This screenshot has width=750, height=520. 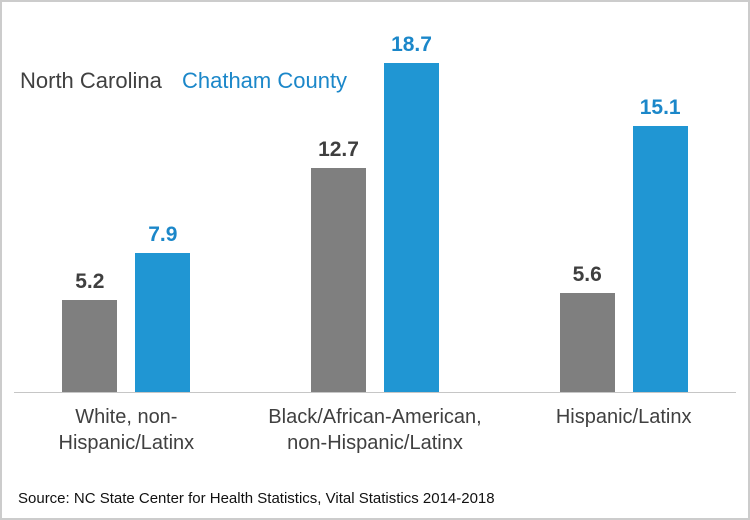 What do you see at coordinates (163, 234) in the screenshot?
I see `value-label-chatham-county: 7.9` at bounding box center [163, 234].